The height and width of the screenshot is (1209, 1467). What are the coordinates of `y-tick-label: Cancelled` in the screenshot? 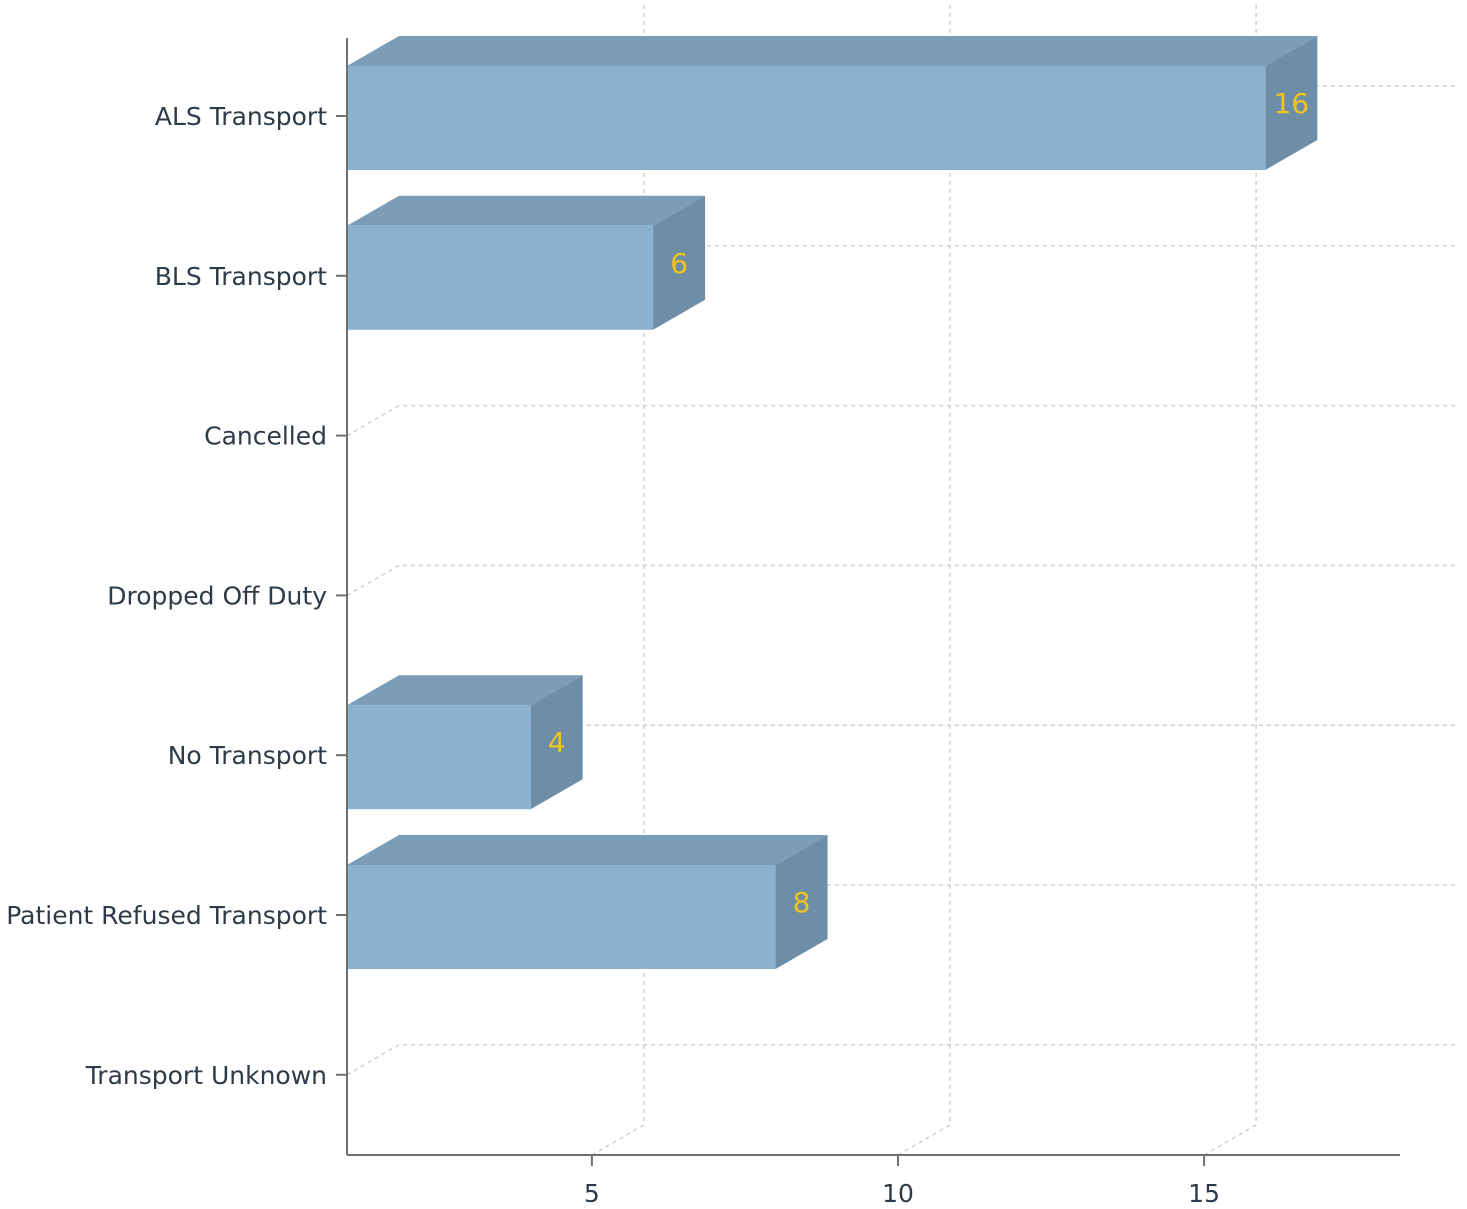 It's located at (265, 436).